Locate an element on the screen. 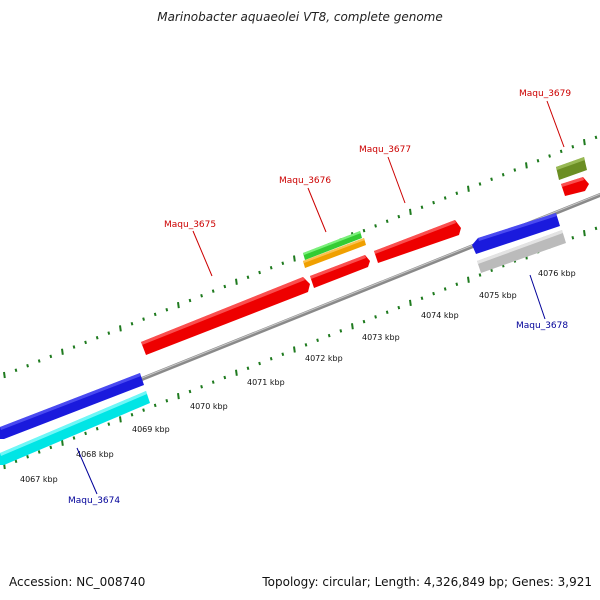  kbp-label: 4076 kbp is located at coordinates (557, 273).